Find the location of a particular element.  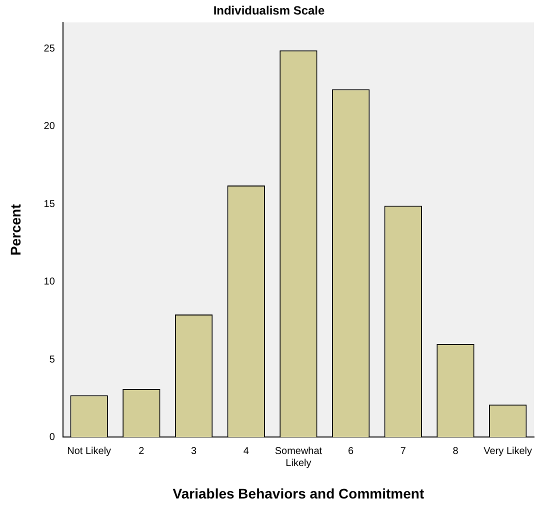

x-tick-label: 8 is located at coordinates (455, 451).